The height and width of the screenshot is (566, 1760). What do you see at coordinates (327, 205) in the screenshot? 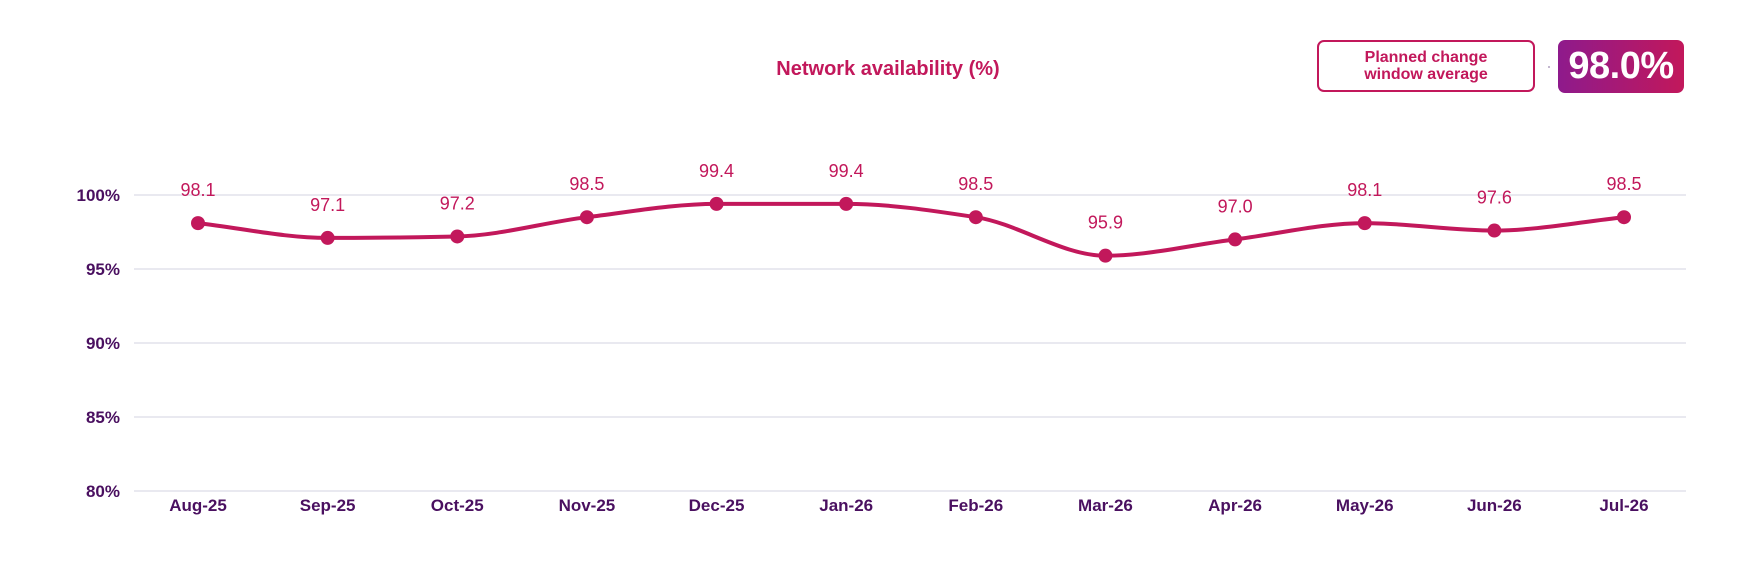
I see `data-label: 97.1` at bounding box center [327, 205].